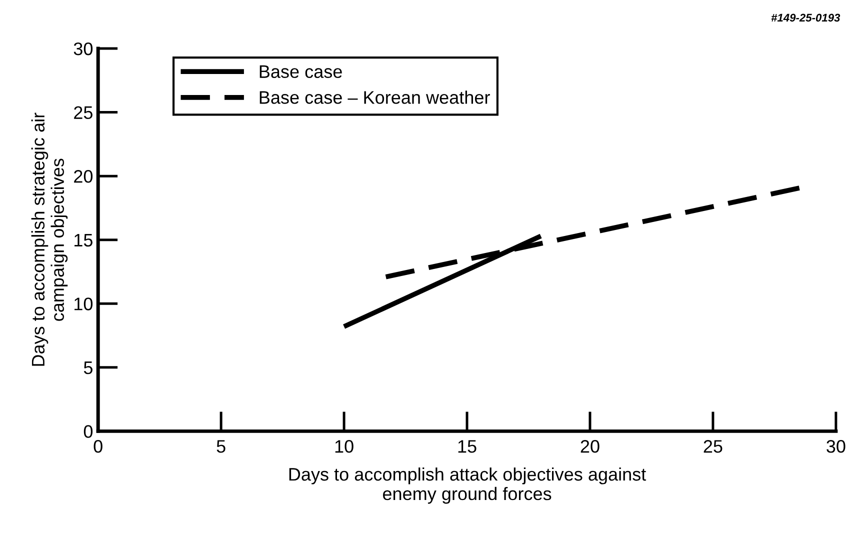 Image resolution: width=853 pixels, height=539 pixels. I want to click on x-tick-label: 5, so click(221, 446).